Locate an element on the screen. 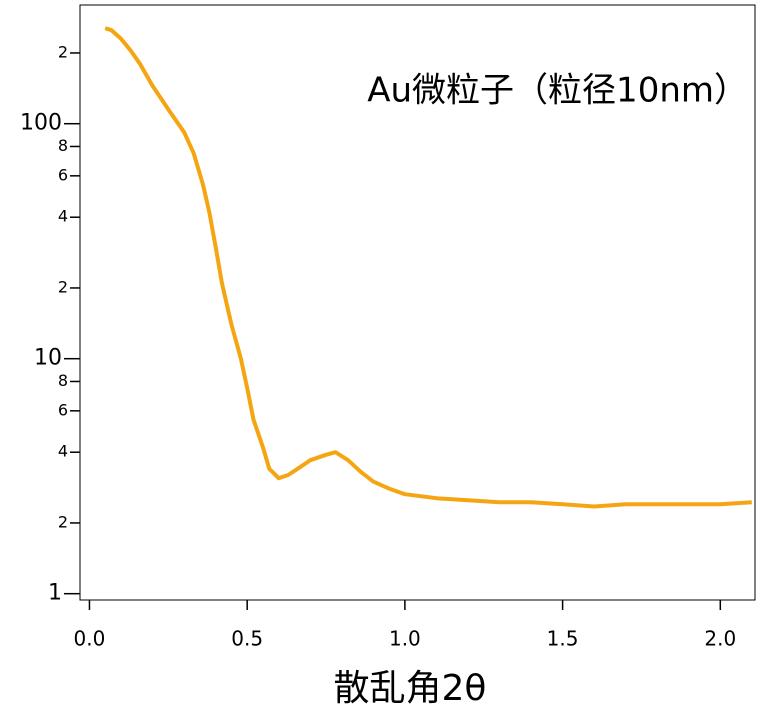 The width and height of the screenshot is (767, 715). x-tick-label: 0.0 is located at coordinates (90, 639).